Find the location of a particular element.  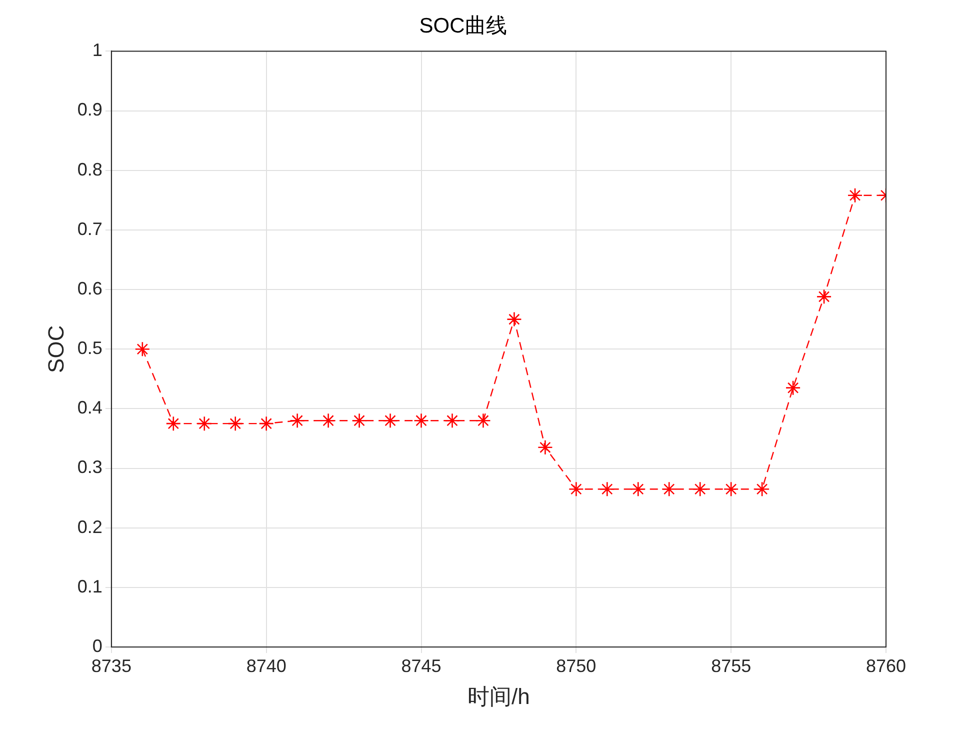

x-tick-label: 8760 is located at coordinates (886, 666).